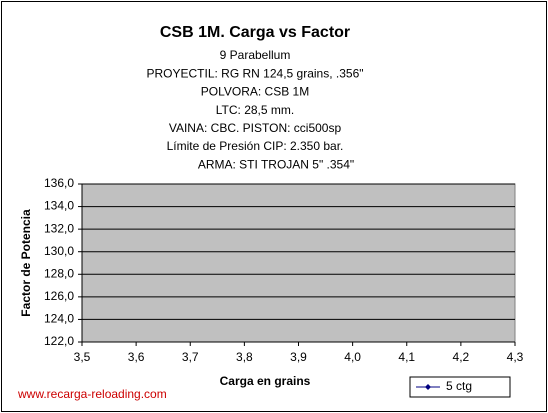  Describe the element at coordinates (298, 357) in the screenshot. I see `x-tick-label: 3,9` at that location.